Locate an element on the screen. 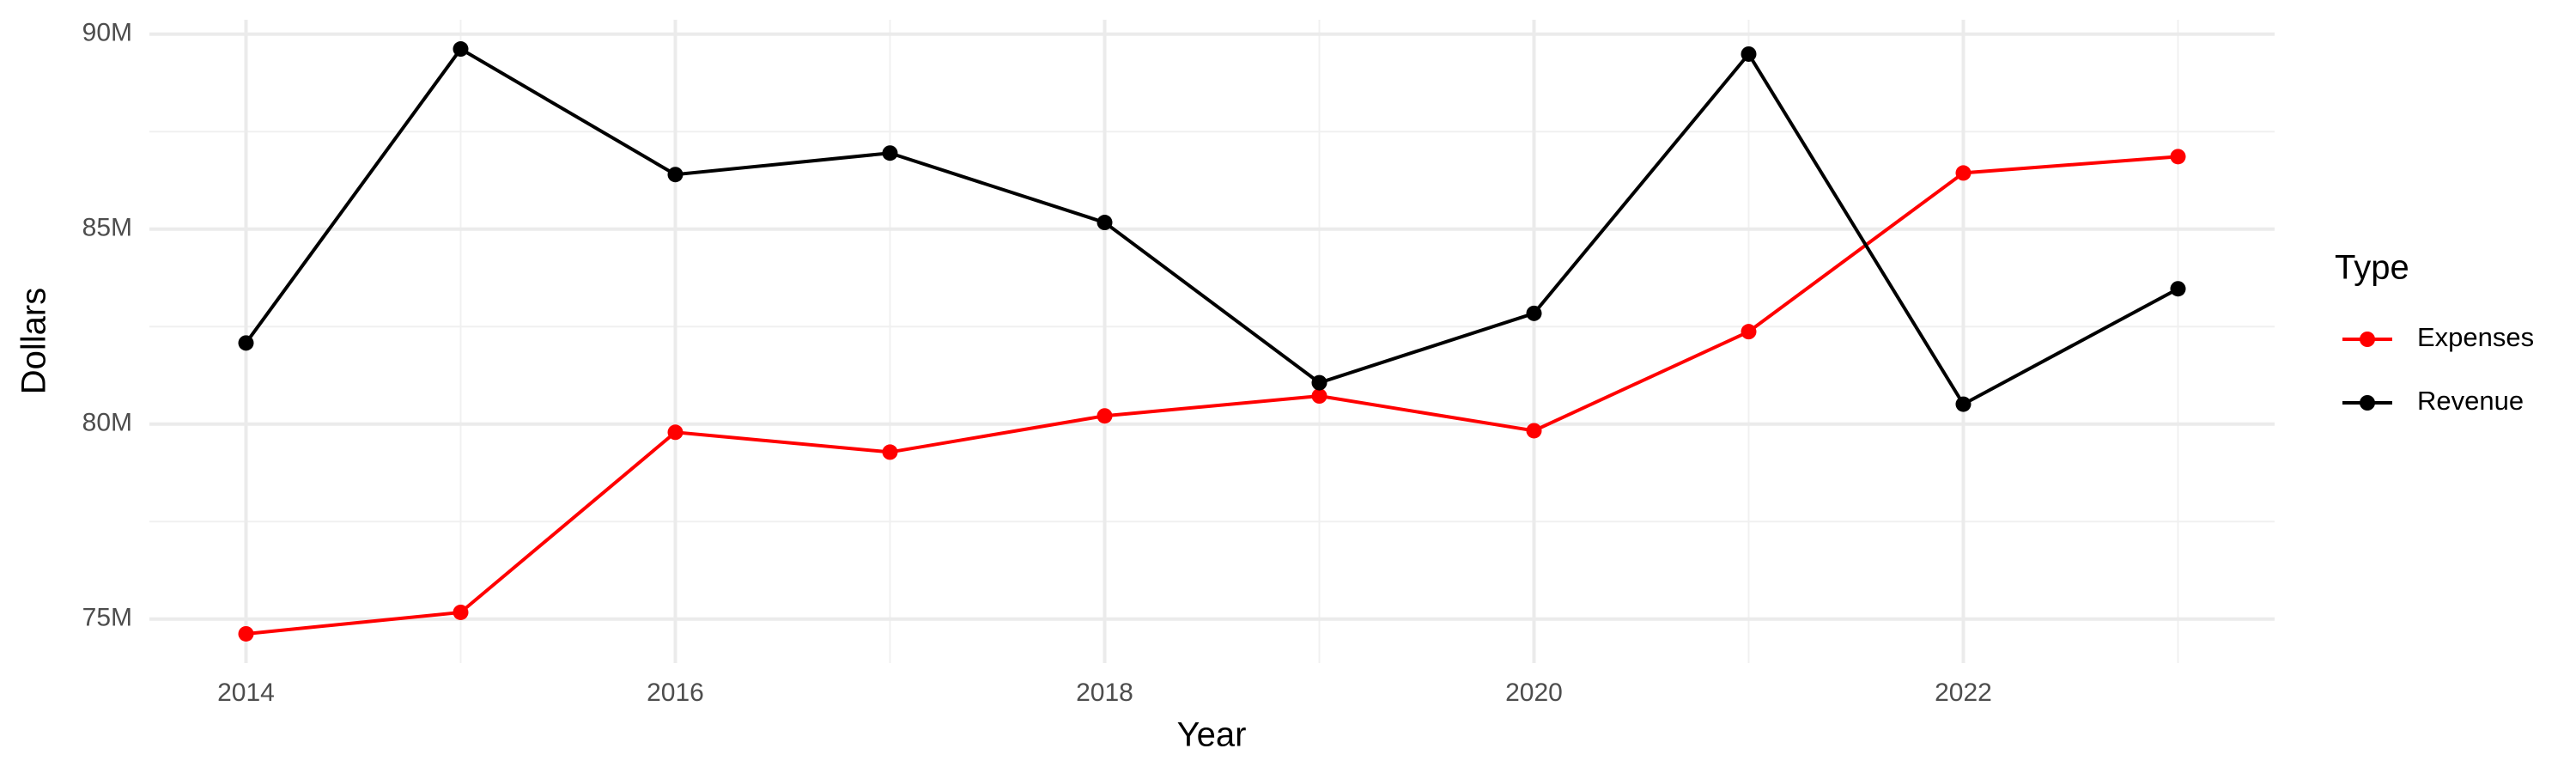  y-tick-label: 75M is located at coordinates (107, 618).